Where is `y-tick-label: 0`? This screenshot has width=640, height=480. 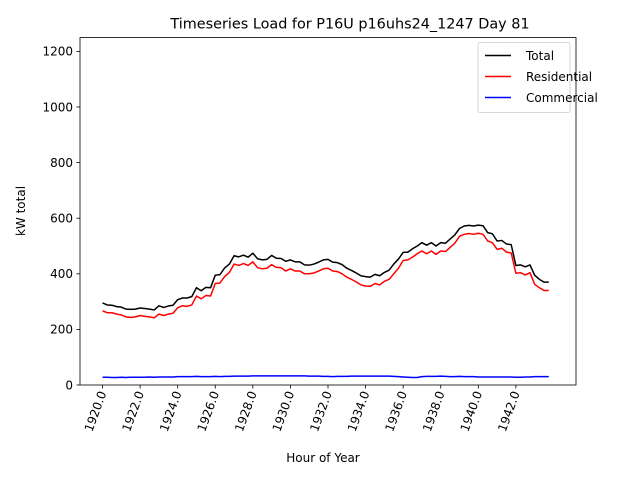
y-tick-label: 0 is located at coordinates (69, 385).